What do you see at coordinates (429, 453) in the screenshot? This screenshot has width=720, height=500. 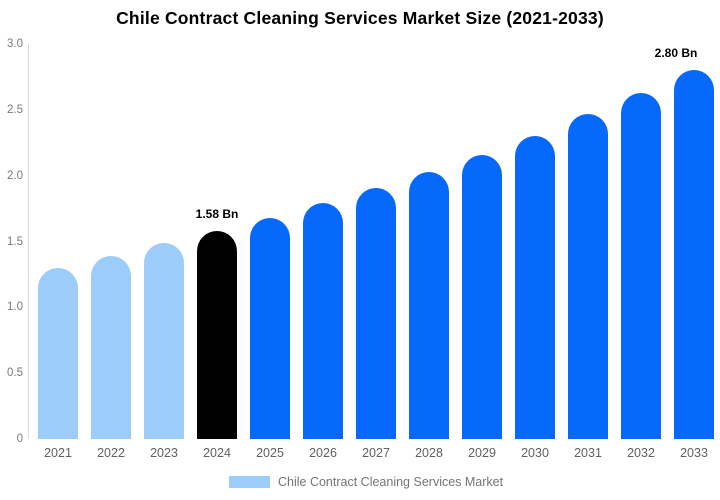 I see `x-label-2028: 2028` at bounding box center [429, 453].